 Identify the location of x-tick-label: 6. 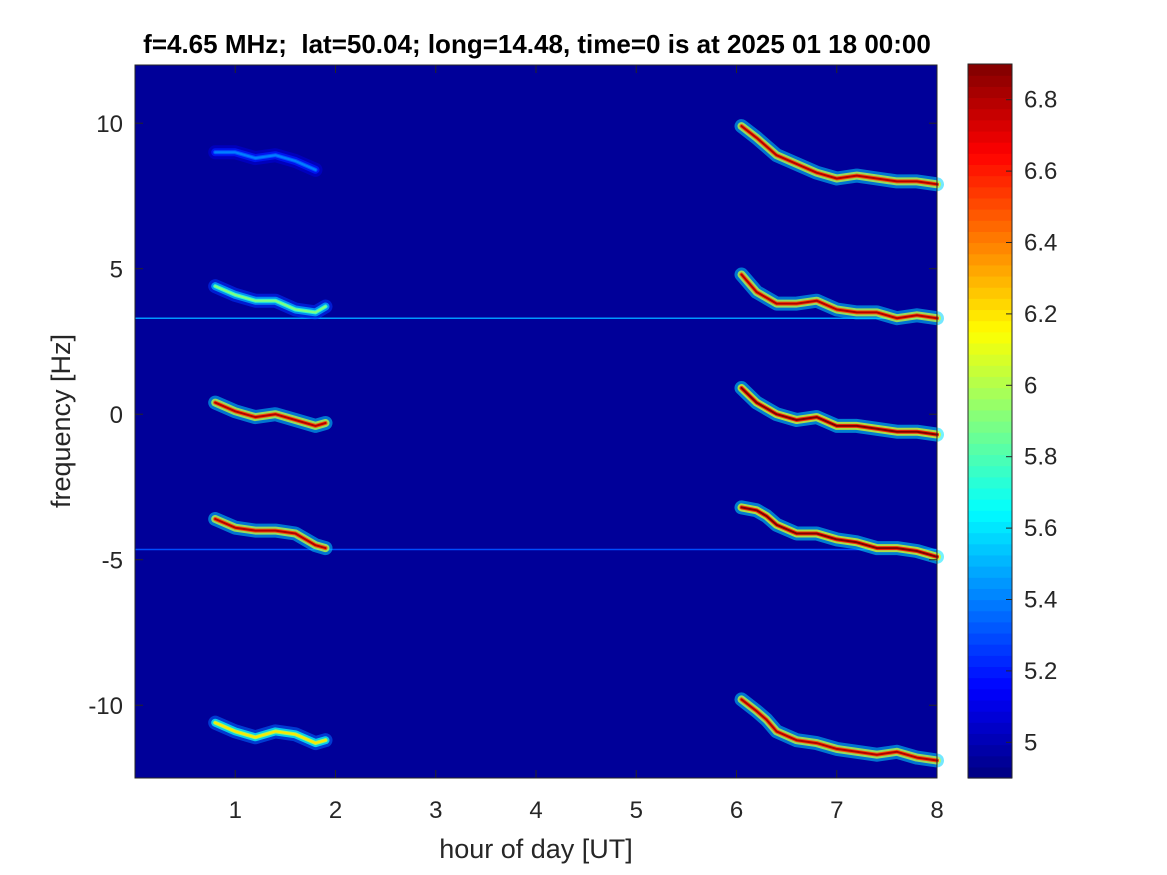
(736, 810).